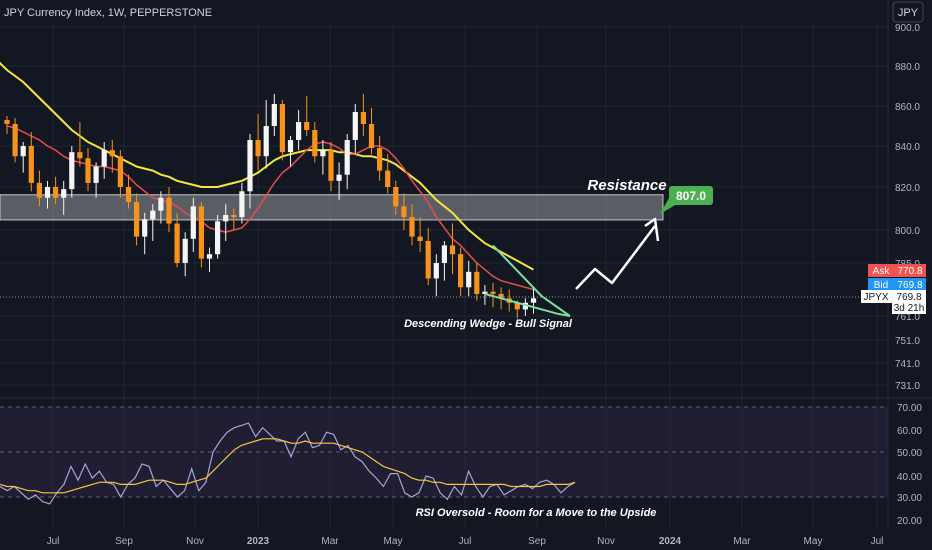 The width and height of the screenshot is (932, 550). I want to click on currency-button-label: JPY, so click(908, 13).